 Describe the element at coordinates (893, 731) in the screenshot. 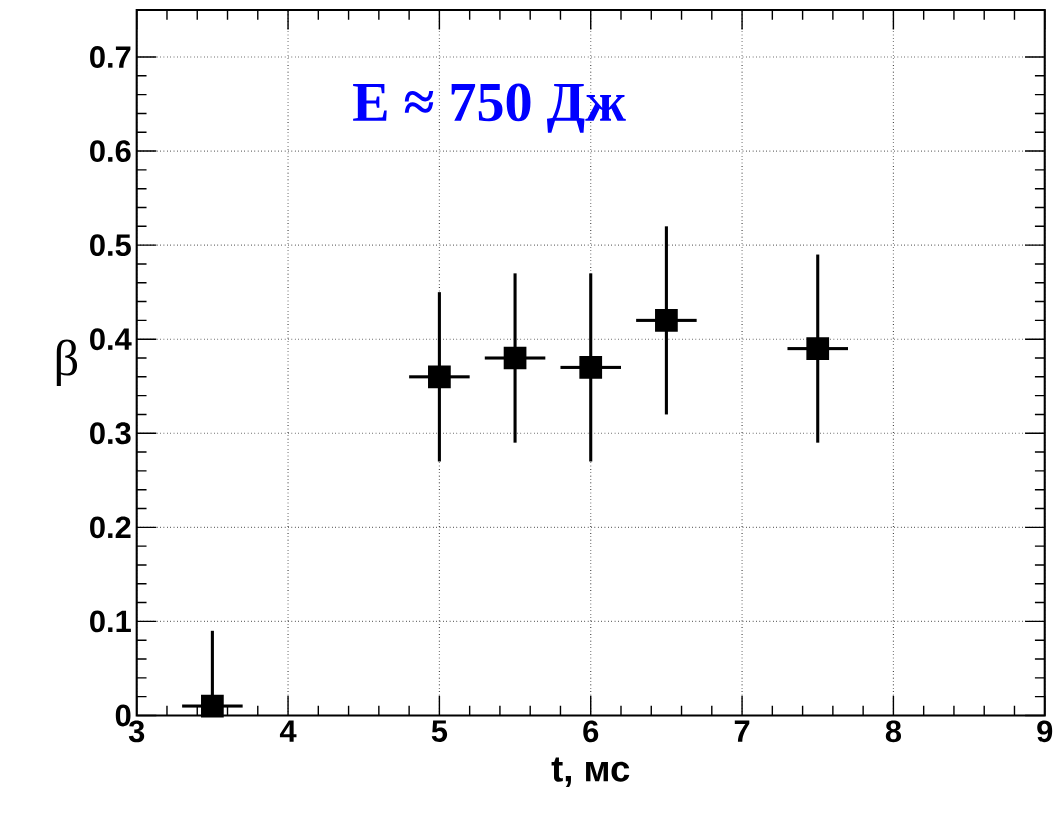

I see `x-tick-label: 8` at that location.